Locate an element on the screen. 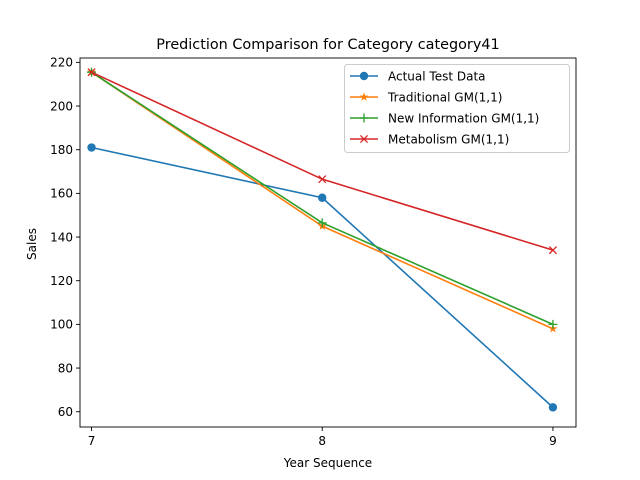  x-tick-label: 8 is located at coordinates (322, 441).